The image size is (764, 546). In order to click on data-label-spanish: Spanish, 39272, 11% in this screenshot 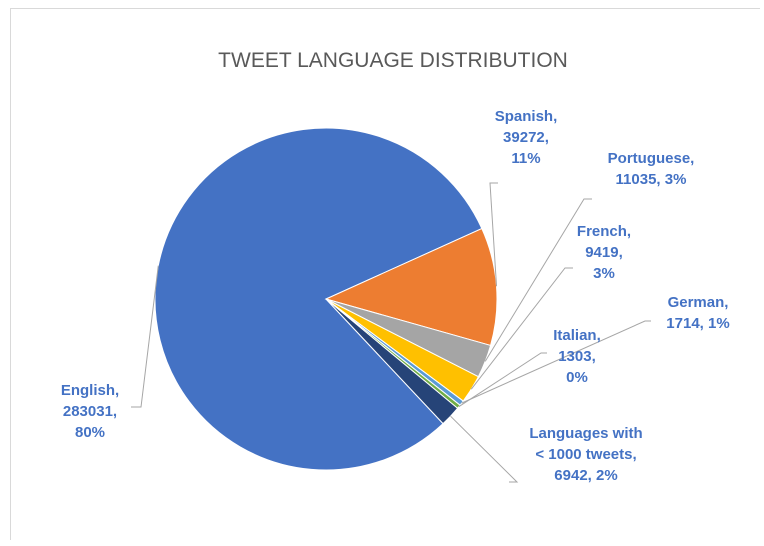, I will do `click(526, 137)`.